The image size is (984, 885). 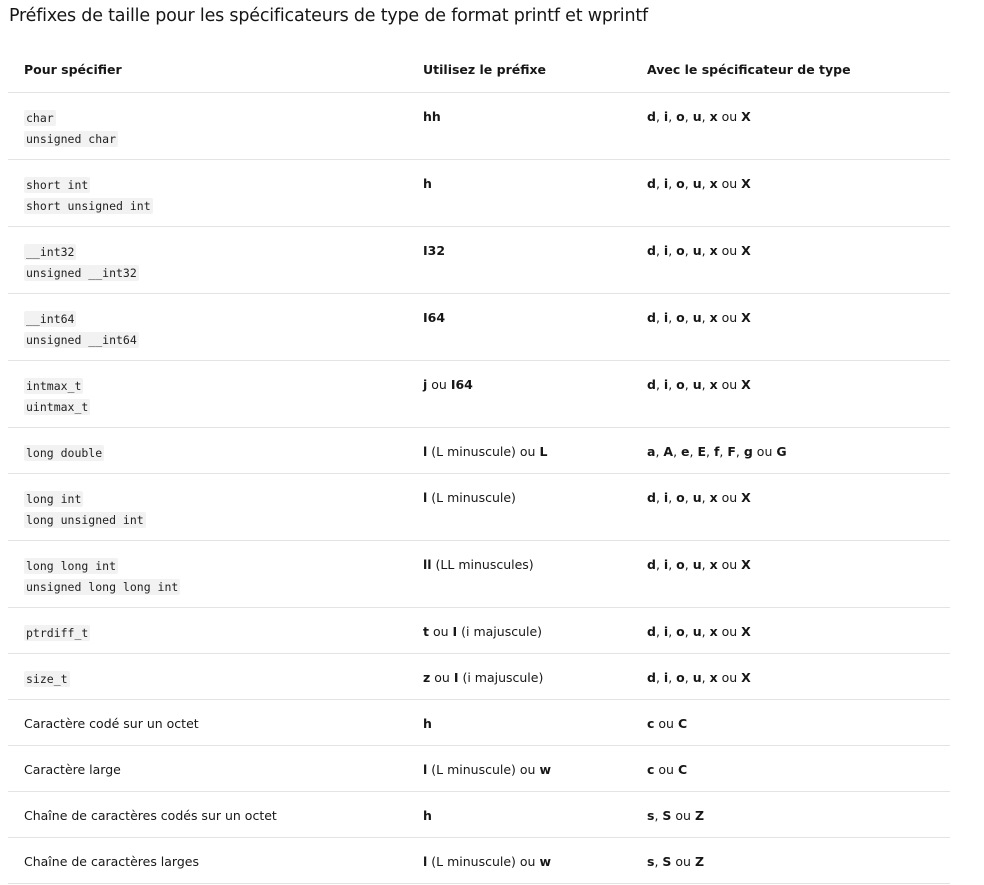 I want to click on spec-cell: long double, so click(x=207, y=450).